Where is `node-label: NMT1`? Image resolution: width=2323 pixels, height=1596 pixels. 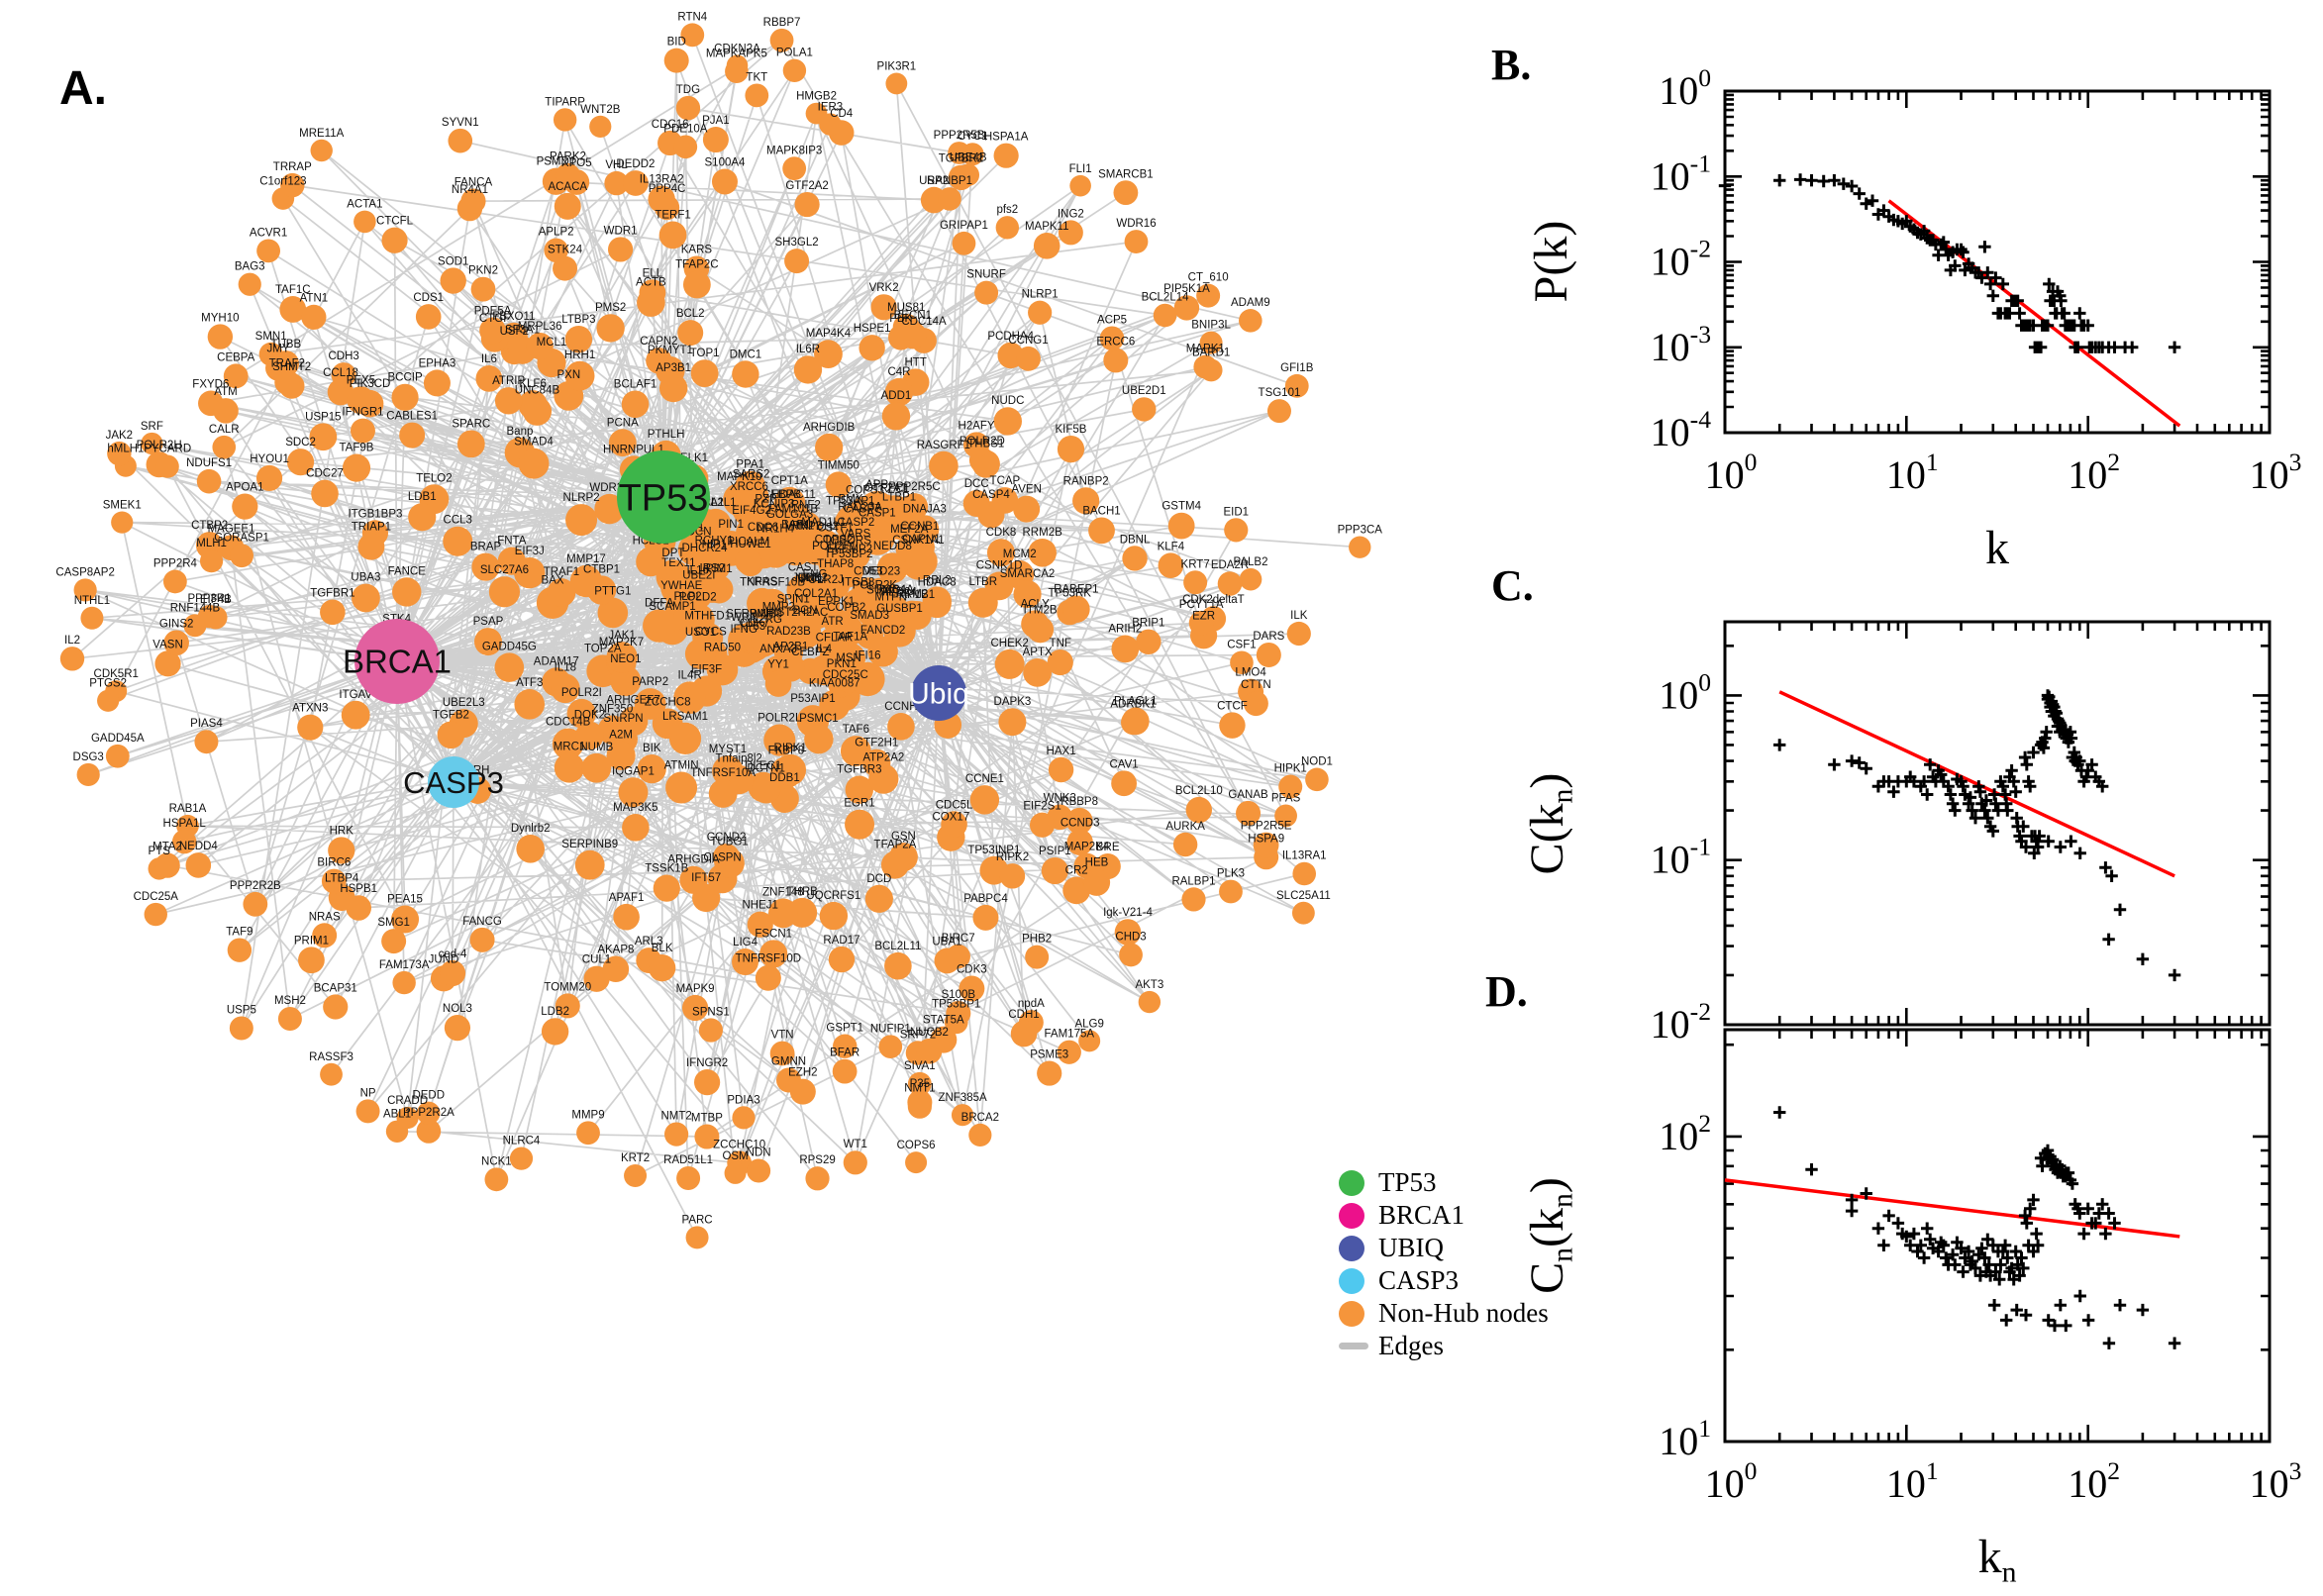 node-label: NMT1 is located at coordinates (919, 1089).